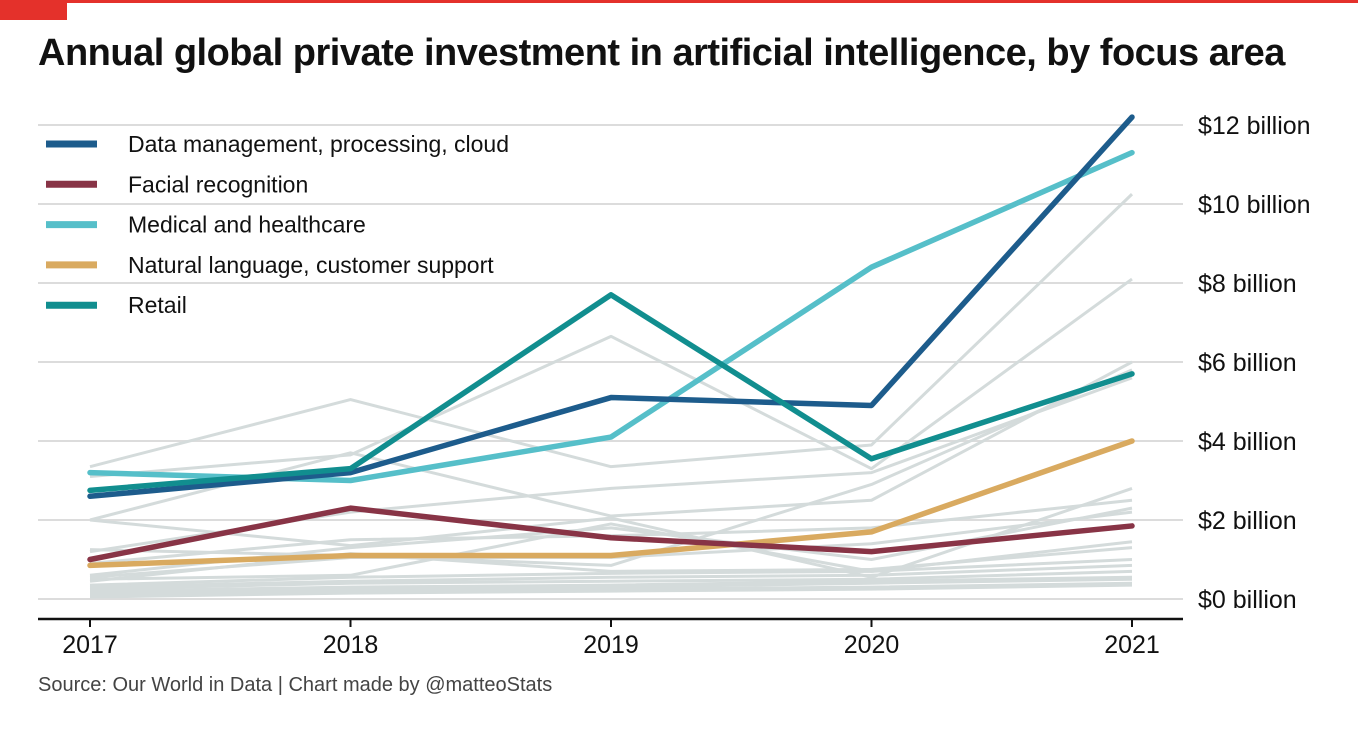  What do you see at coordinates (351, 645) in the screenshot?
I see `x-tick-label: 2018` at bounding box center [351, 645].